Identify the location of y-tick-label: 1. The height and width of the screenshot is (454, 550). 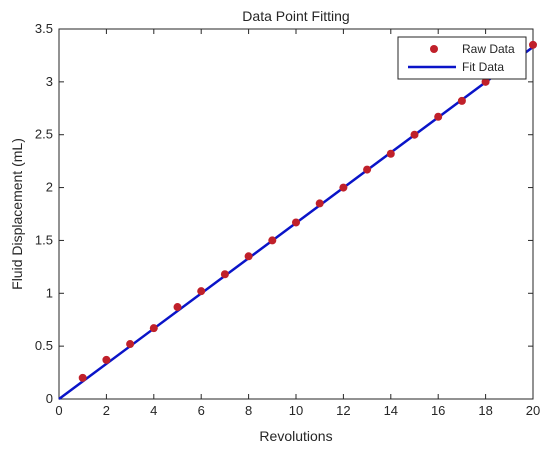
(49, 292).